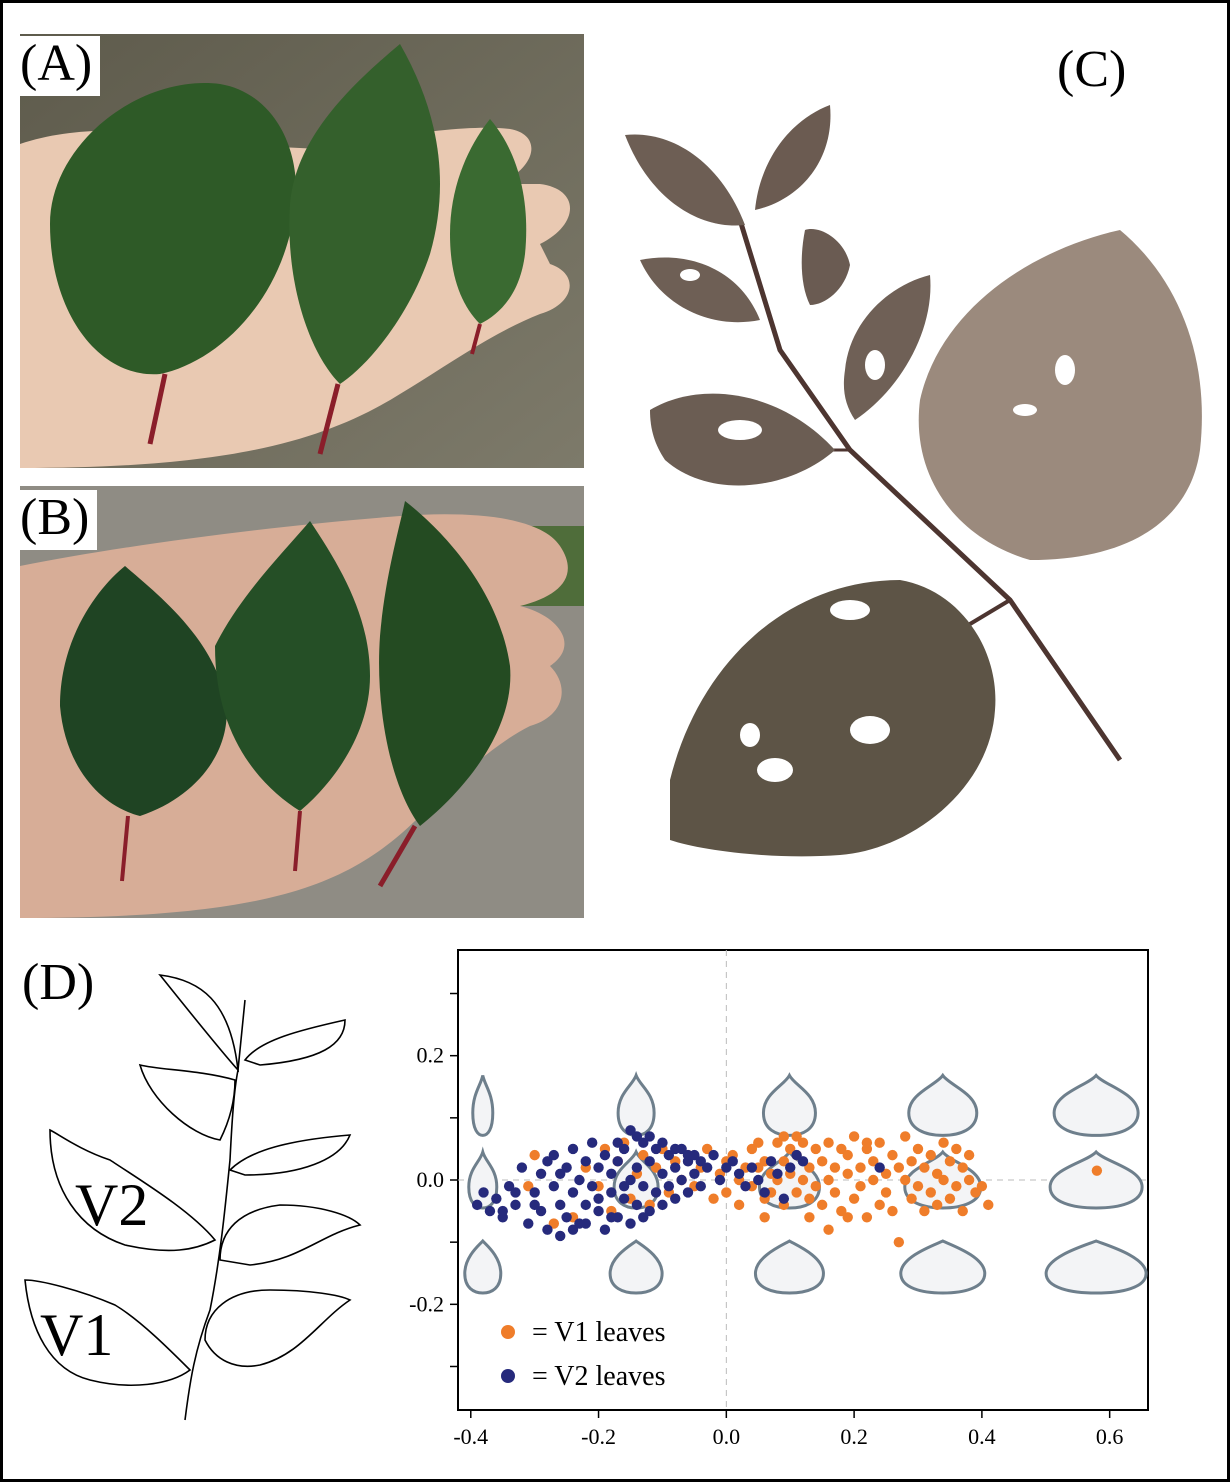 This screenshot has width=1230, height=1482. What do you see at coordinates (508, 1332) in the screenshot?
I see `legend-v1-marker` at bounding box center [508, 1332].